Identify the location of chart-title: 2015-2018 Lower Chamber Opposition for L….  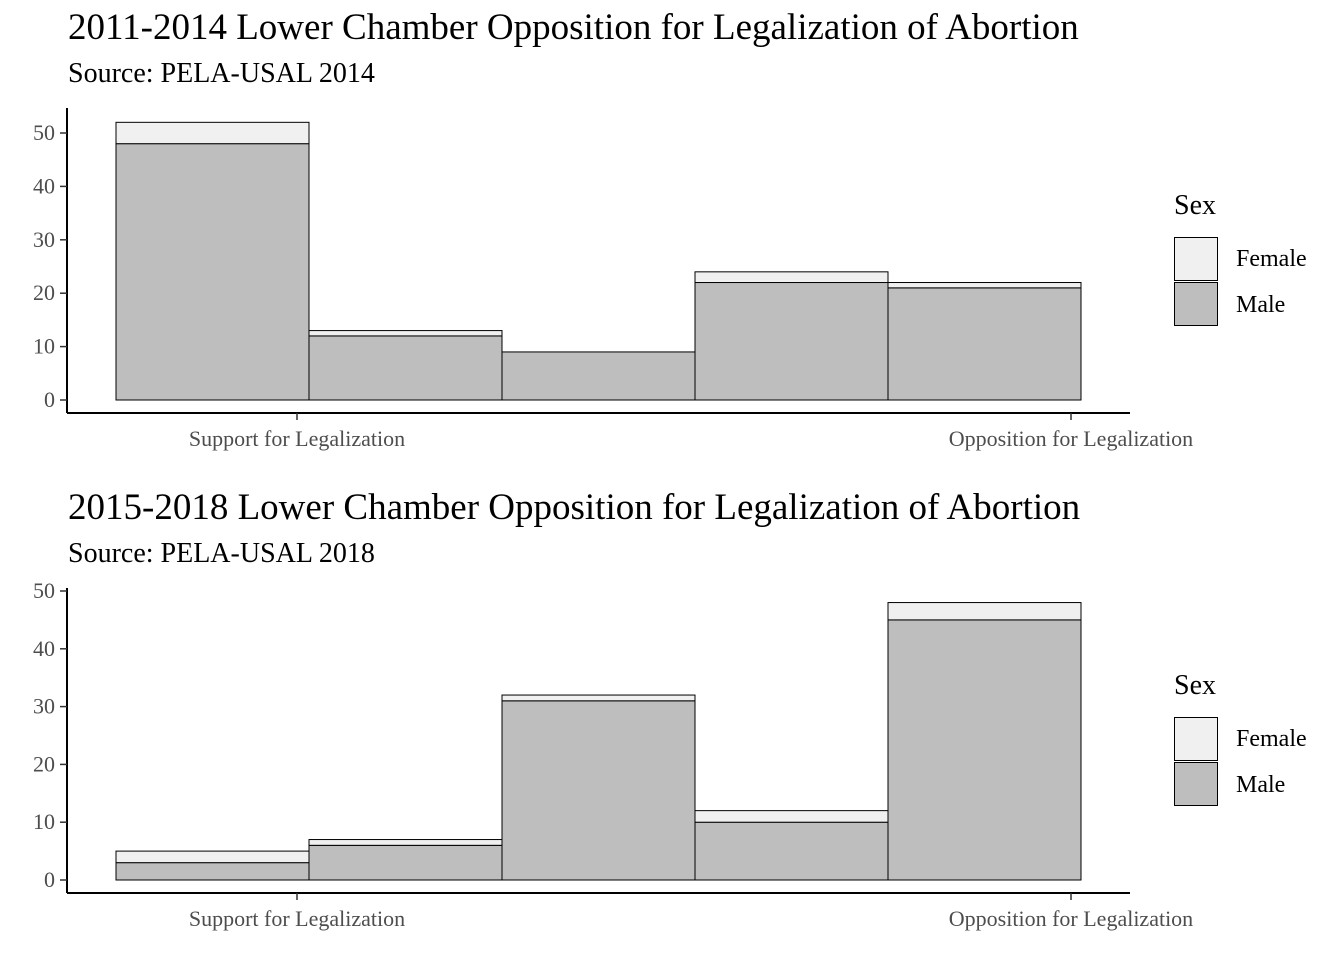
(574, 507).